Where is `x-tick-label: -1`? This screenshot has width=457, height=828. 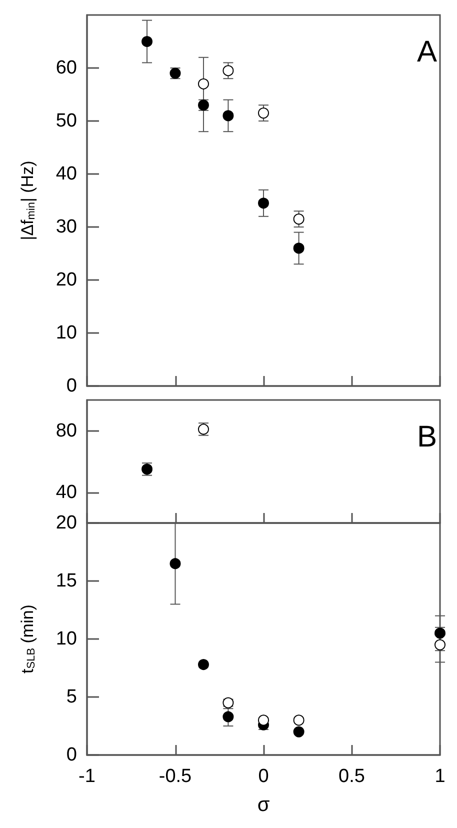
x-tick-label: -1 is located at coordinates (87, 776).